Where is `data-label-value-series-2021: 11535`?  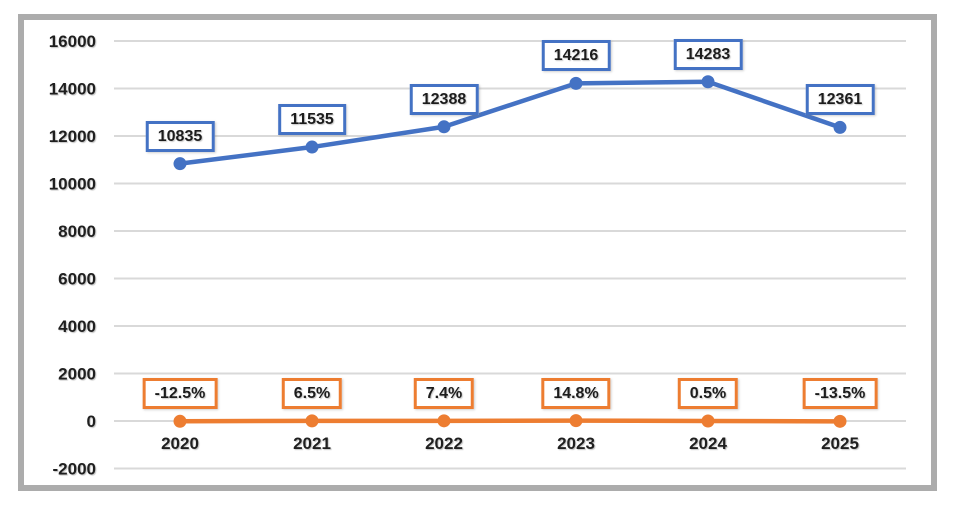 data-label-value-series-2021: 11535 is located at coordinates (312, 120).